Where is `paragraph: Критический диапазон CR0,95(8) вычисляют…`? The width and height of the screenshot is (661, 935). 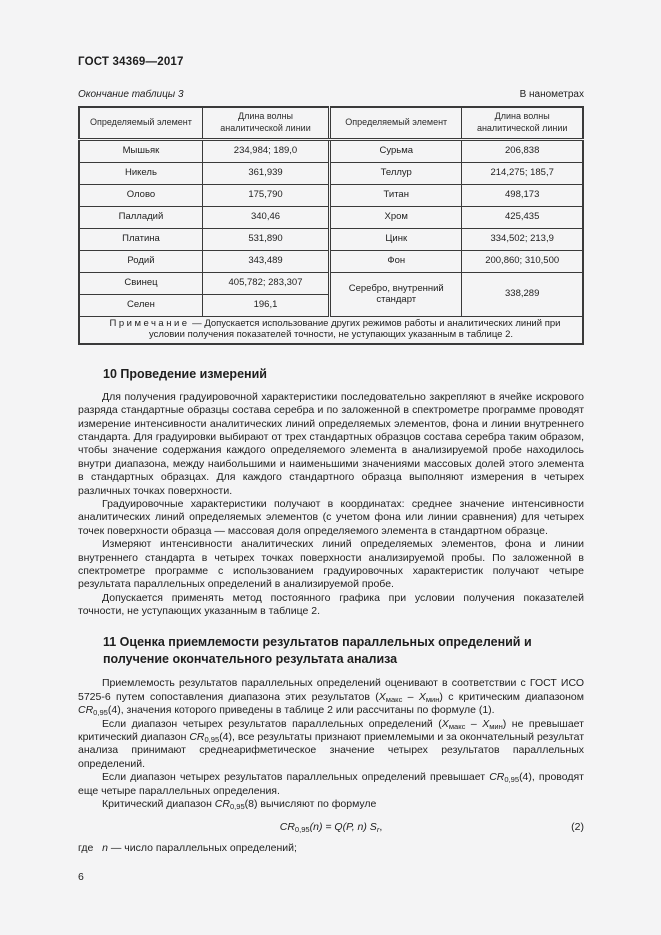 paragraph: Критический диапазон CR0,95(8) вычисляют… is located at coordinates (331, 804).